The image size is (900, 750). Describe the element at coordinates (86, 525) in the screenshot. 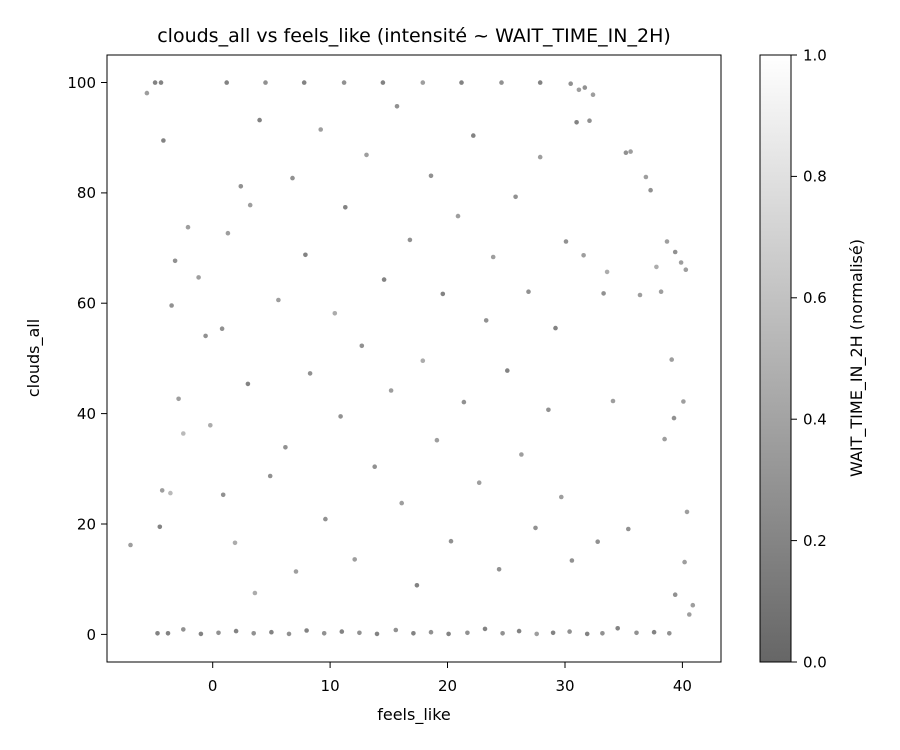

I see `y-tick-label: 20` at that location.